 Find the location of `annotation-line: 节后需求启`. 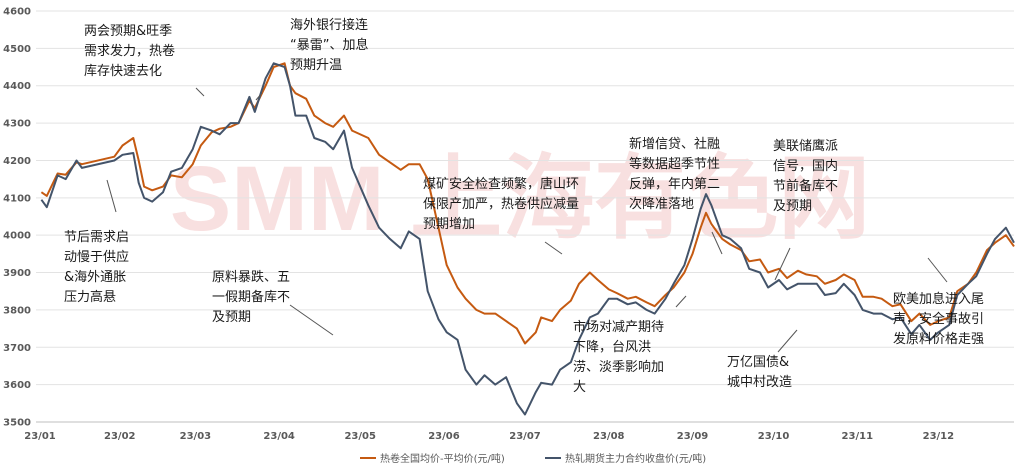

annotation-line: 节后需求启 is located at coordinates (96, 237).